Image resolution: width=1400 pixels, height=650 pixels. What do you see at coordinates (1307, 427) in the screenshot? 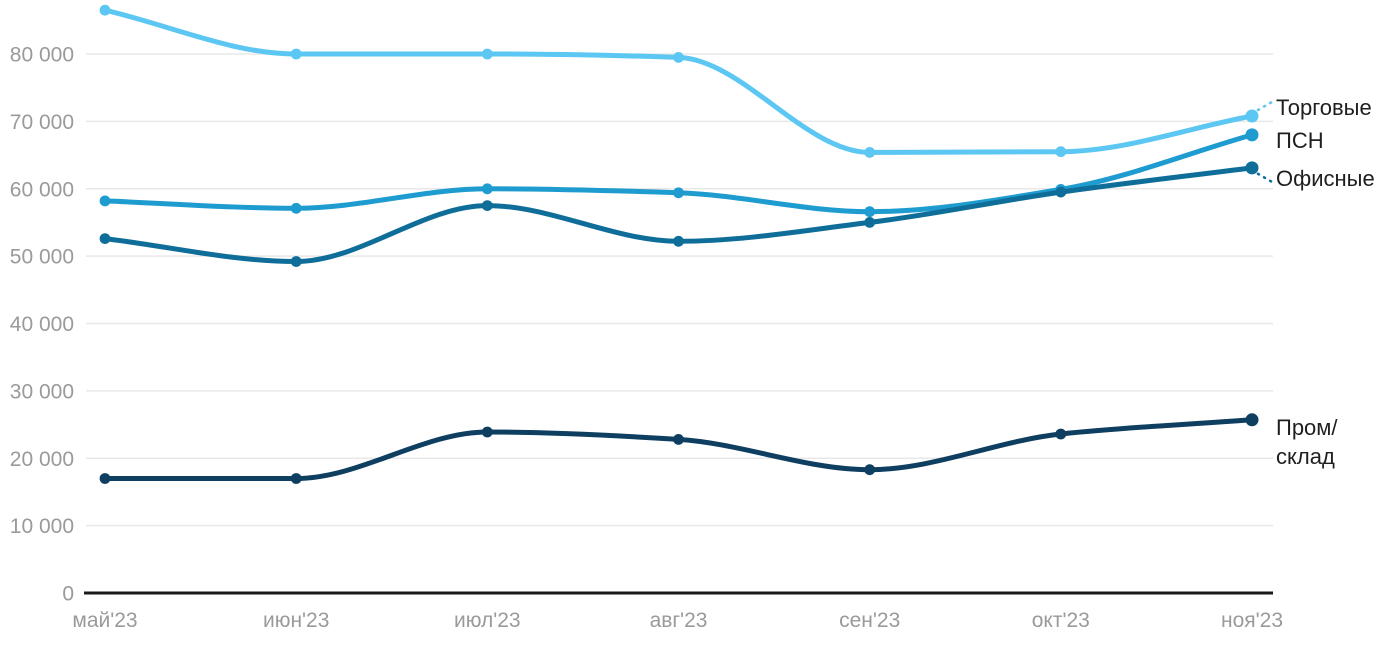
I see `series-label-industrial-warehouse: Пром/` at bounding box center [1307, 427].